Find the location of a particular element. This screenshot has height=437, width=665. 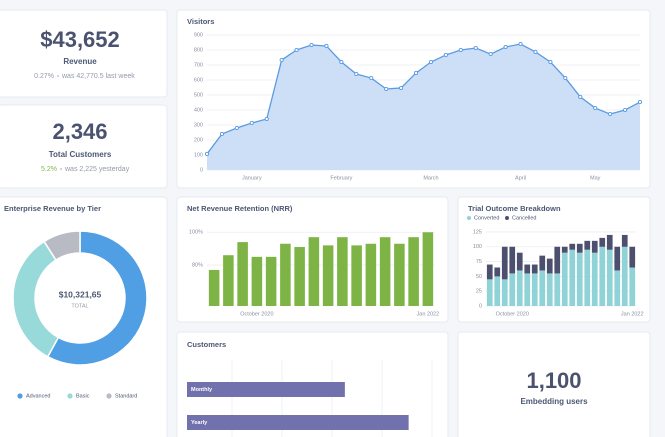

y-tick-label: 100% is located at coordinates (196, 233).